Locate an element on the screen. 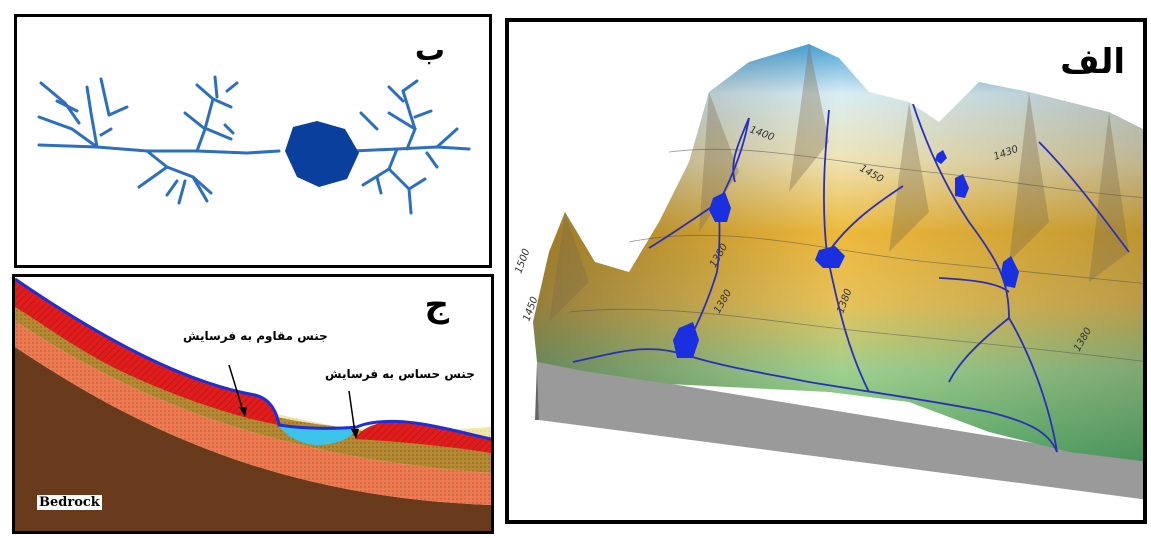 This screenshot has height=538, width=1151. panel-label-b: ب is located at coordinates (429, 50).